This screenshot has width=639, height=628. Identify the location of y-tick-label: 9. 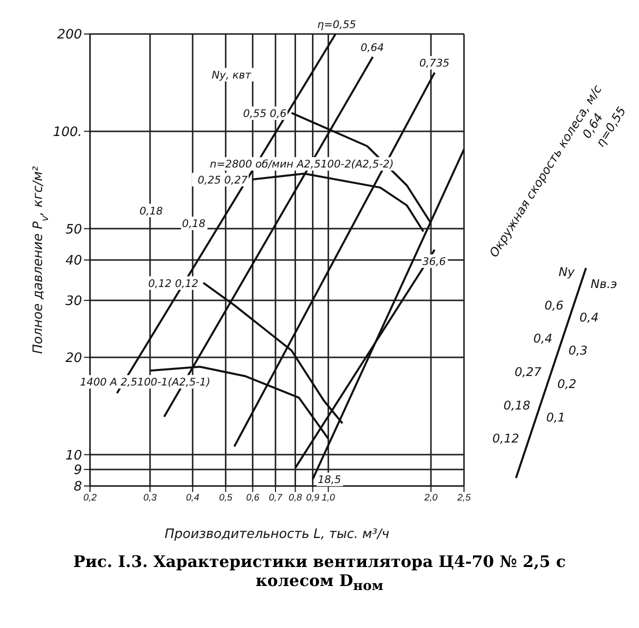
(78, 470).